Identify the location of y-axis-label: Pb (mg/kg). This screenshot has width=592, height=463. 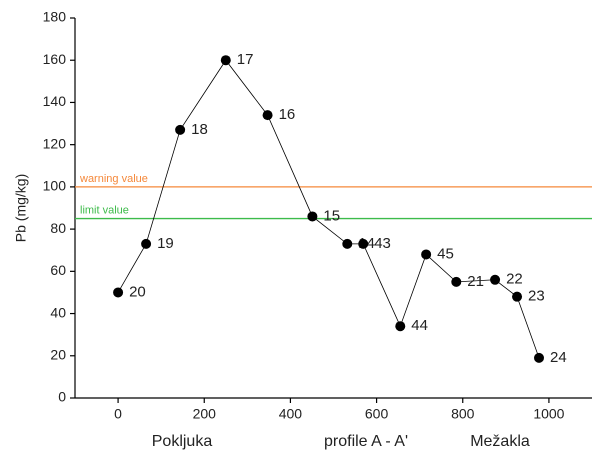
(21, 208).